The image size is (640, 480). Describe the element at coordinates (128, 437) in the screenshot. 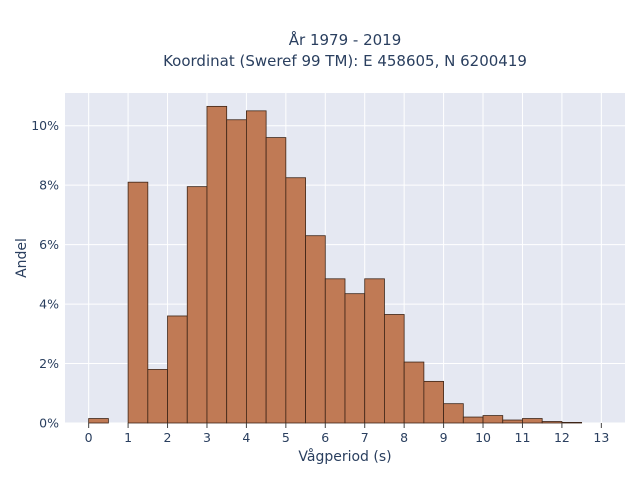

I see `x-tick-label: 1` at that location.